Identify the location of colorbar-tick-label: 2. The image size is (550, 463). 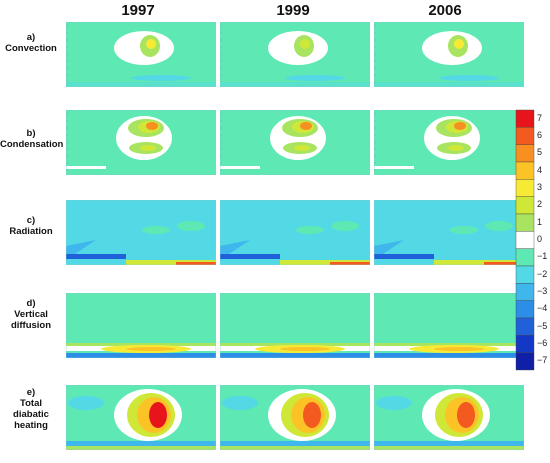
(540, 204).